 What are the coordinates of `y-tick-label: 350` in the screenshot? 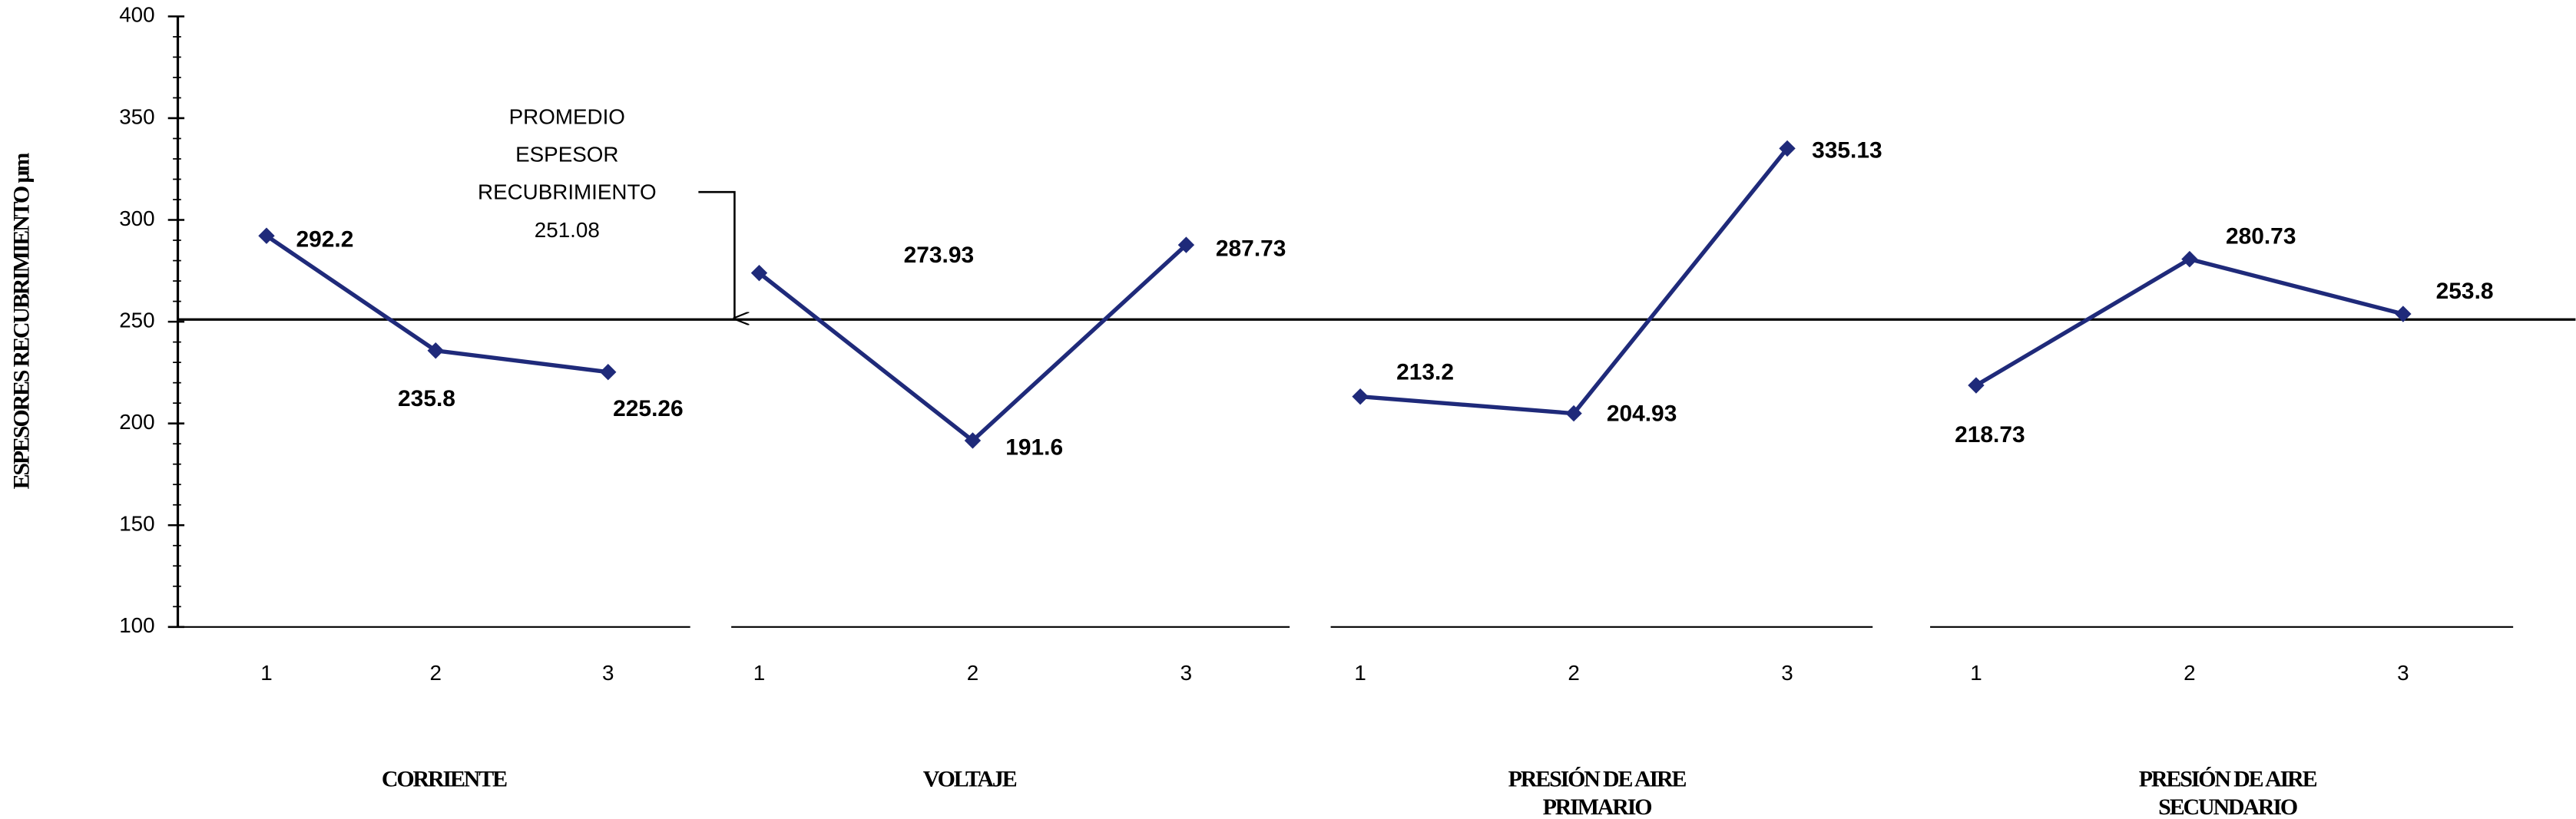 It's located at (136, 116).